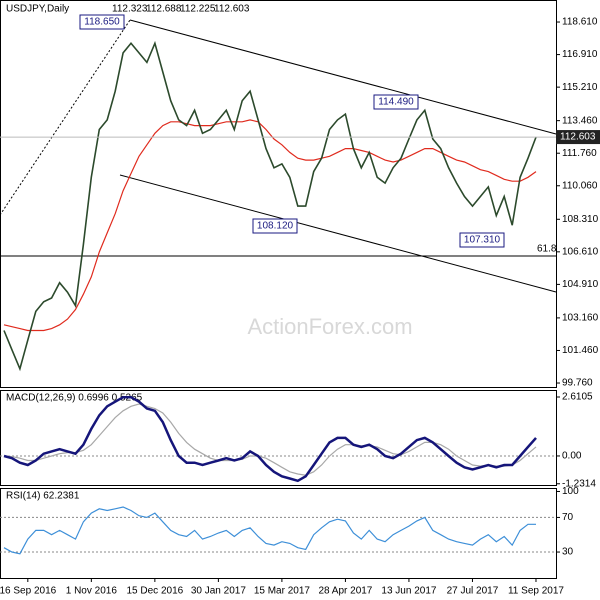 The width and height of the screenshot is (600, 600). Describe the element at coordinates (577, 397) in the screenshot. I see `y-tick-label: 2.6105` at that location.